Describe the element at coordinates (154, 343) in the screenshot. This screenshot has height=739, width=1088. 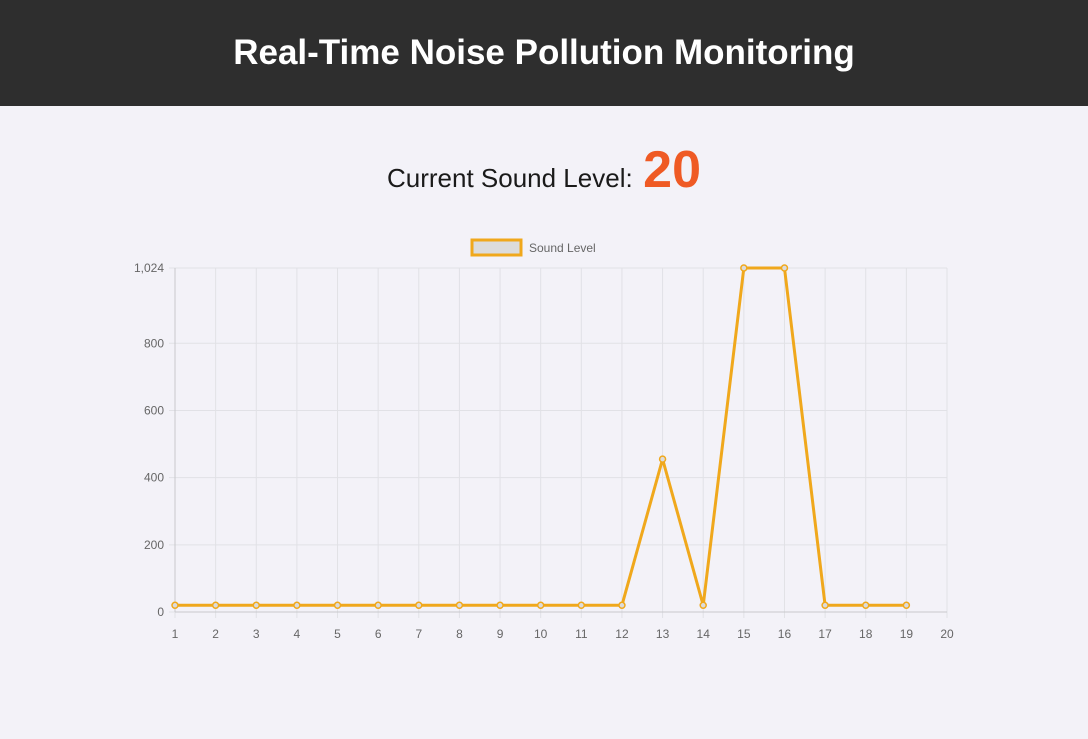
I see `y-tick-label: 800` at that location.